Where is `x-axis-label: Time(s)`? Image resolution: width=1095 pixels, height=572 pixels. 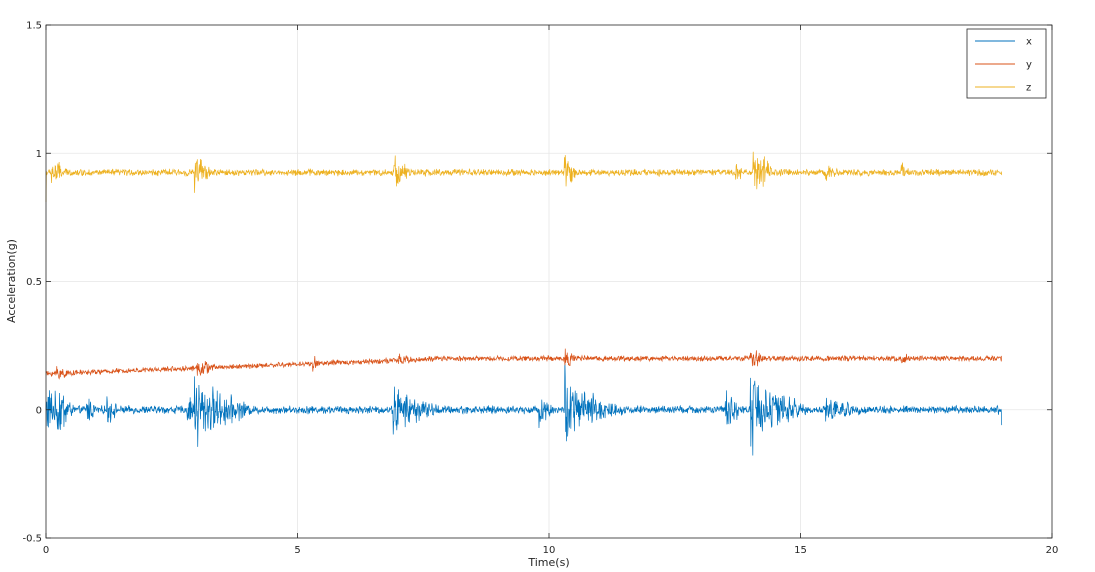 x-axis-label: Time(s) is located at coordinates (548, 562).